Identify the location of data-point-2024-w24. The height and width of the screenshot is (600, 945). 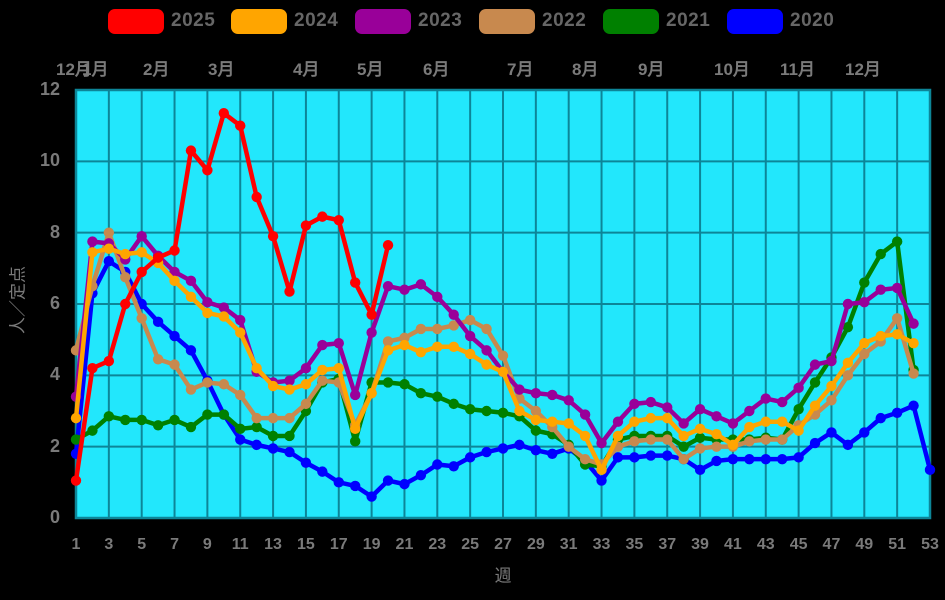
(453, 346).